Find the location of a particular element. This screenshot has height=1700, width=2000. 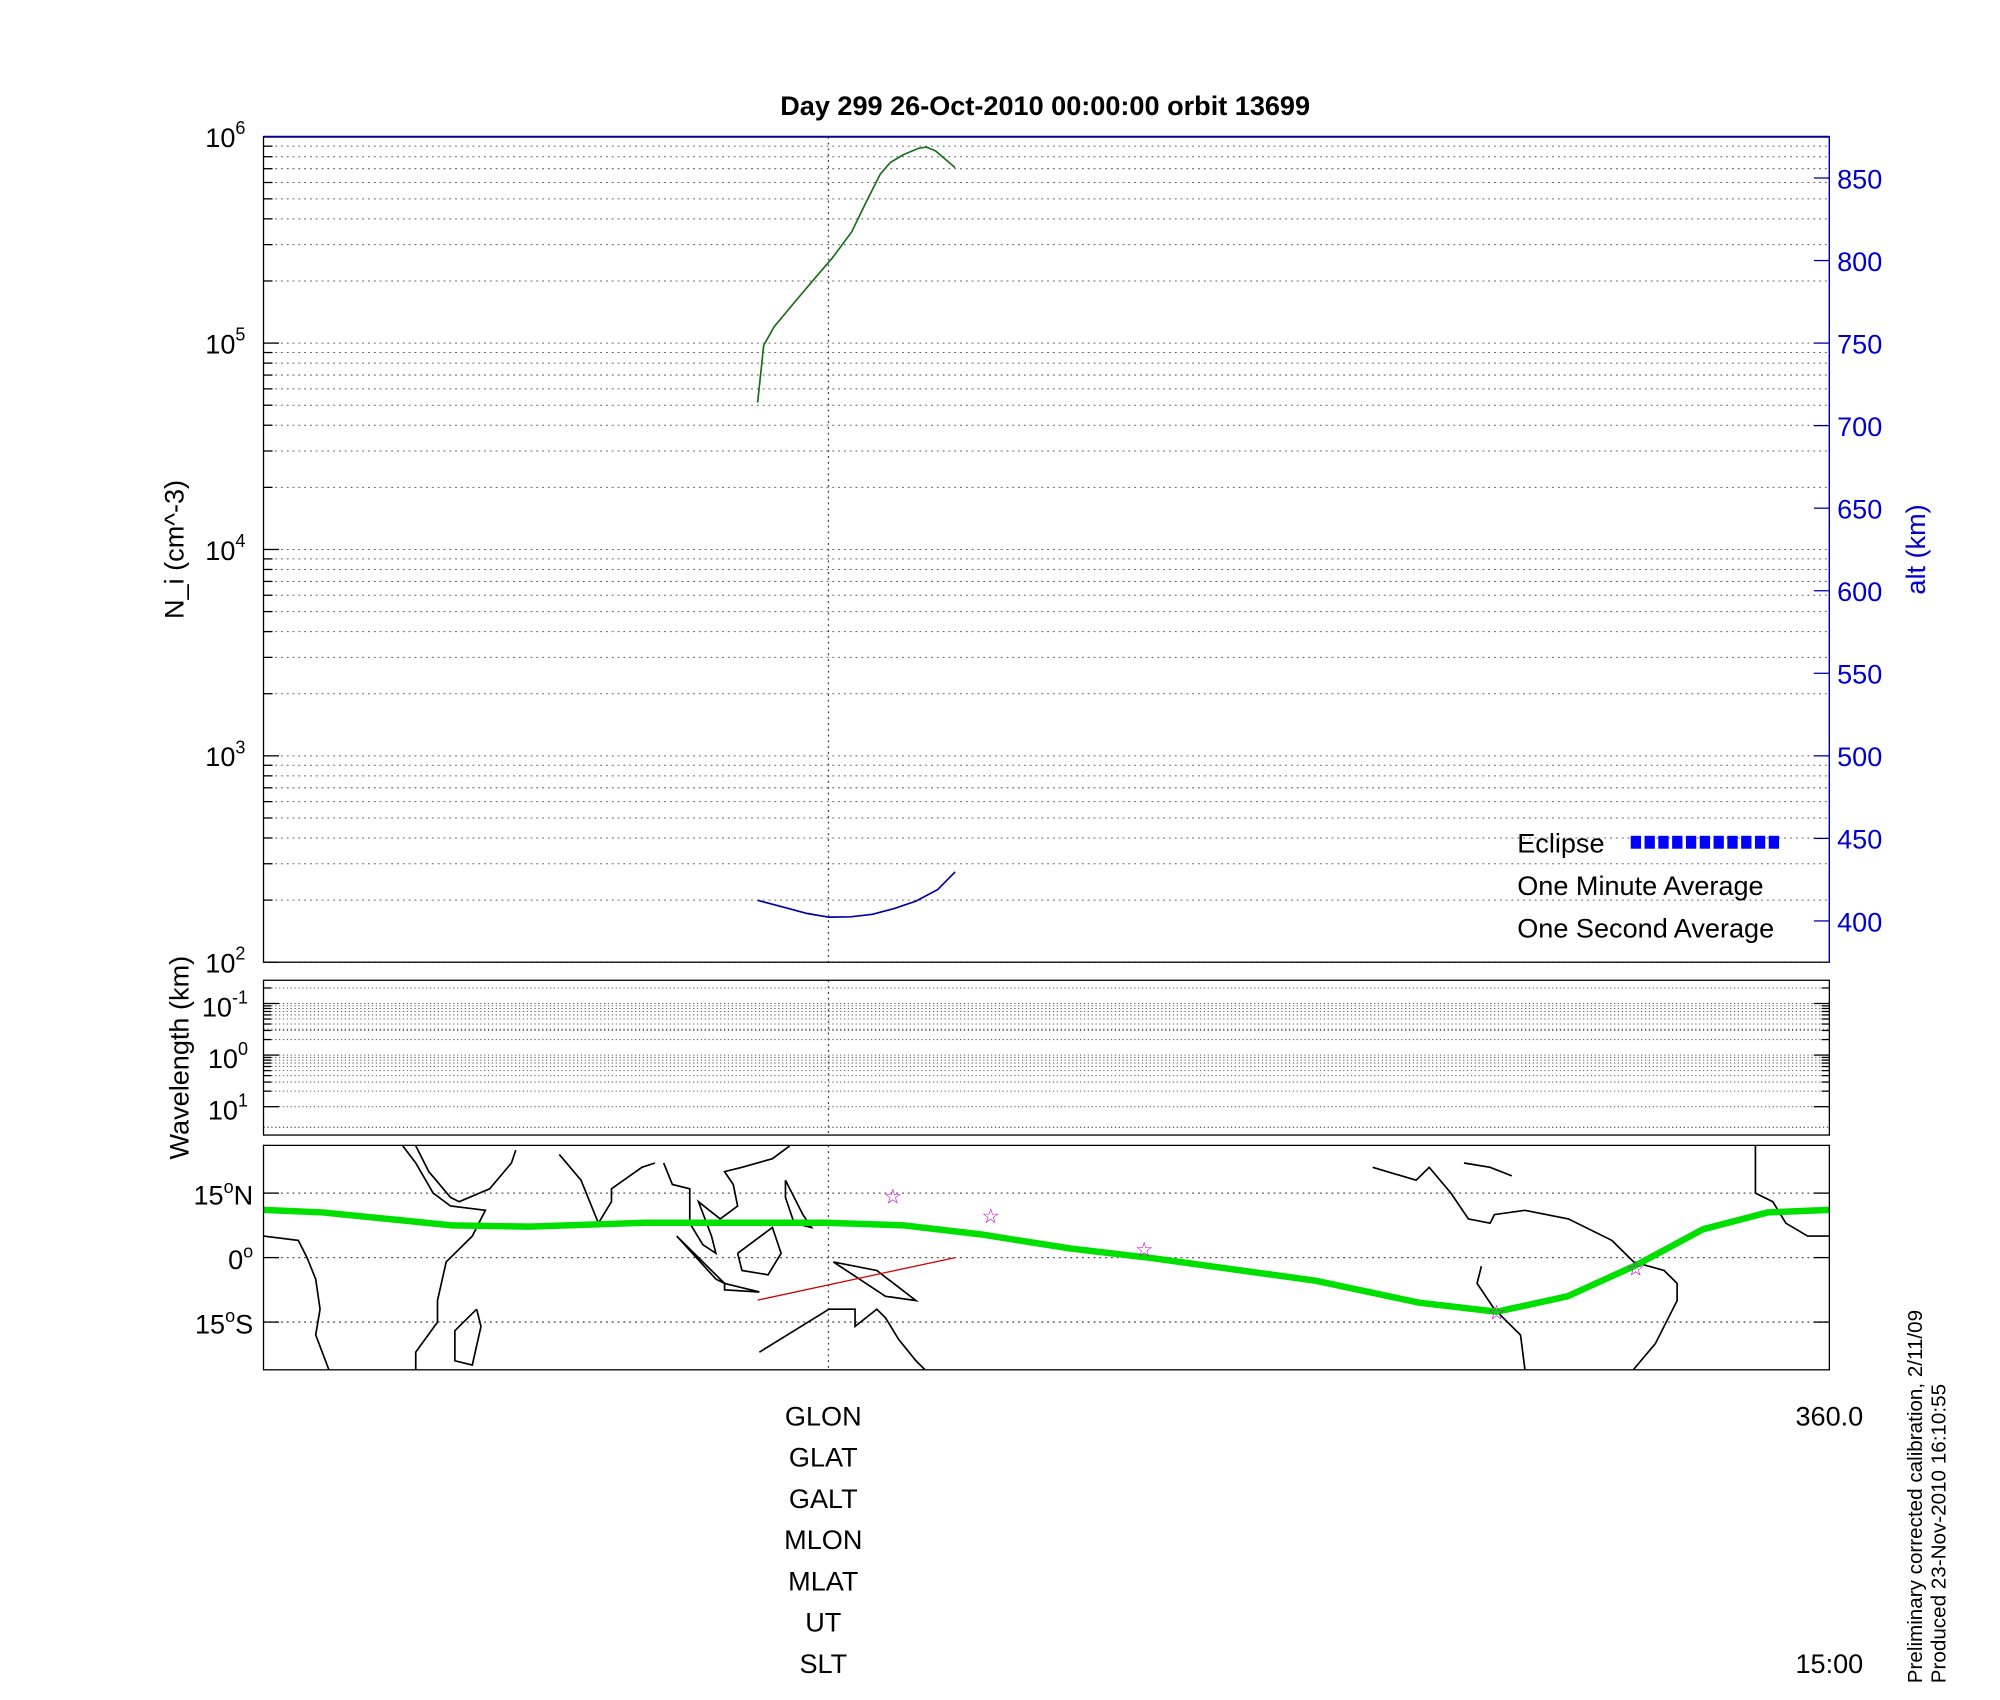

y2label-alt: alt (km) is located at coordinates (1915, 549).